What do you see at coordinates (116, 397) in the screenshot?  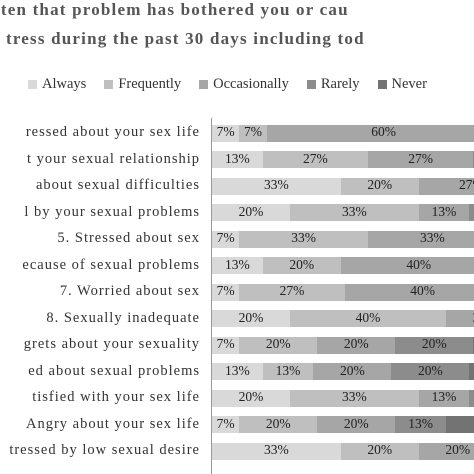 I see `category-label: tisfied with your sex life` at bounding box center [116, 397].